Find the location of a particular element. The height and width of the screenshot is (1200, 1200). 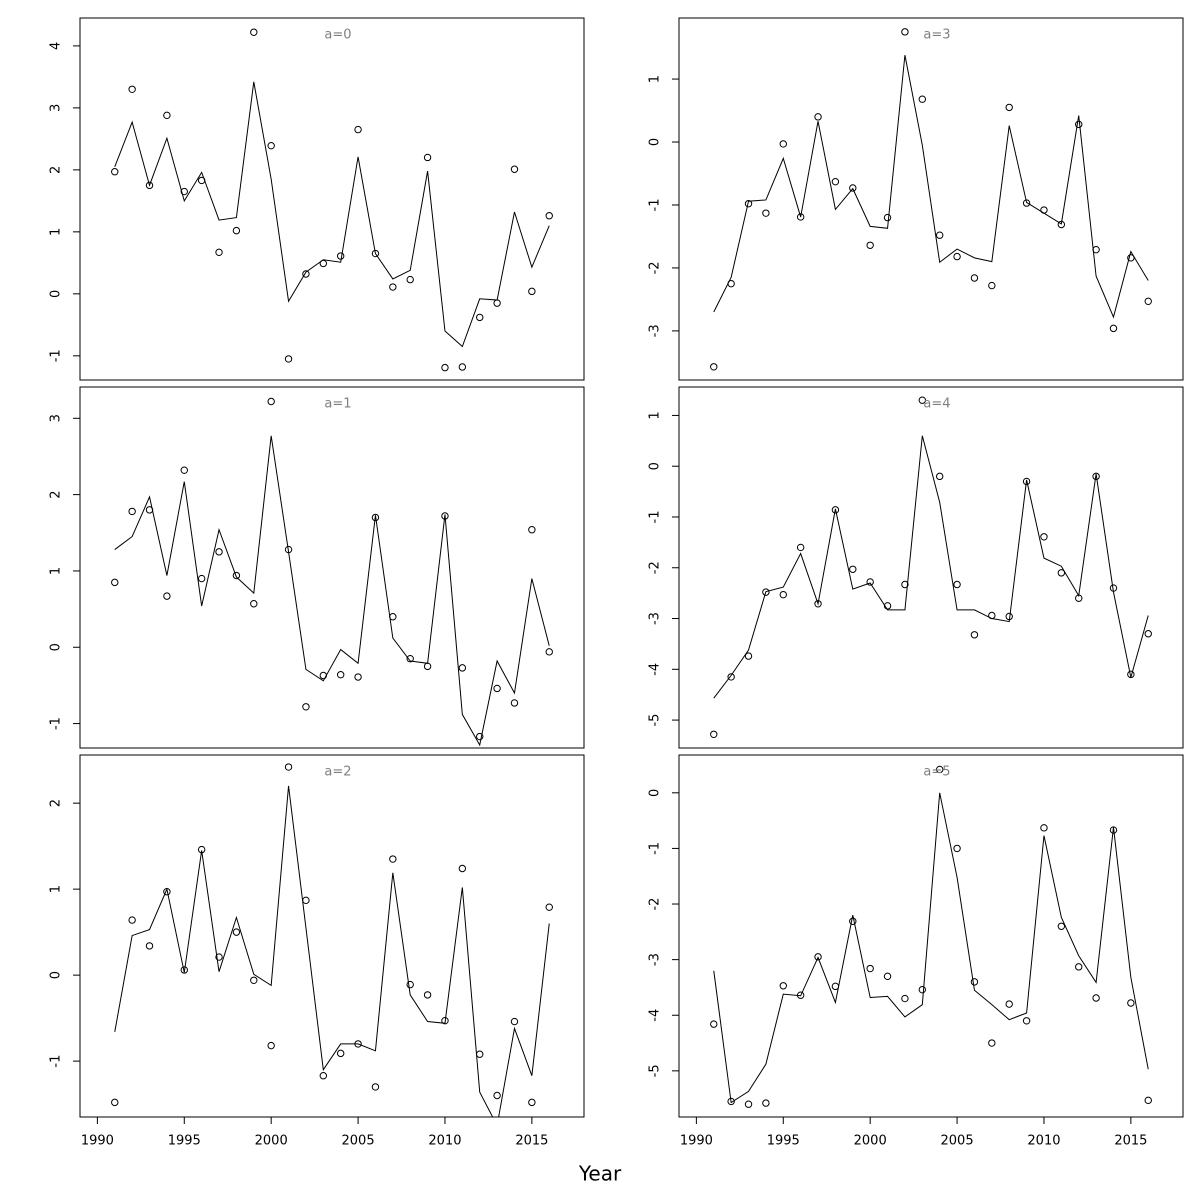

panel-title: a=1 is located at coordinates (337, 404).